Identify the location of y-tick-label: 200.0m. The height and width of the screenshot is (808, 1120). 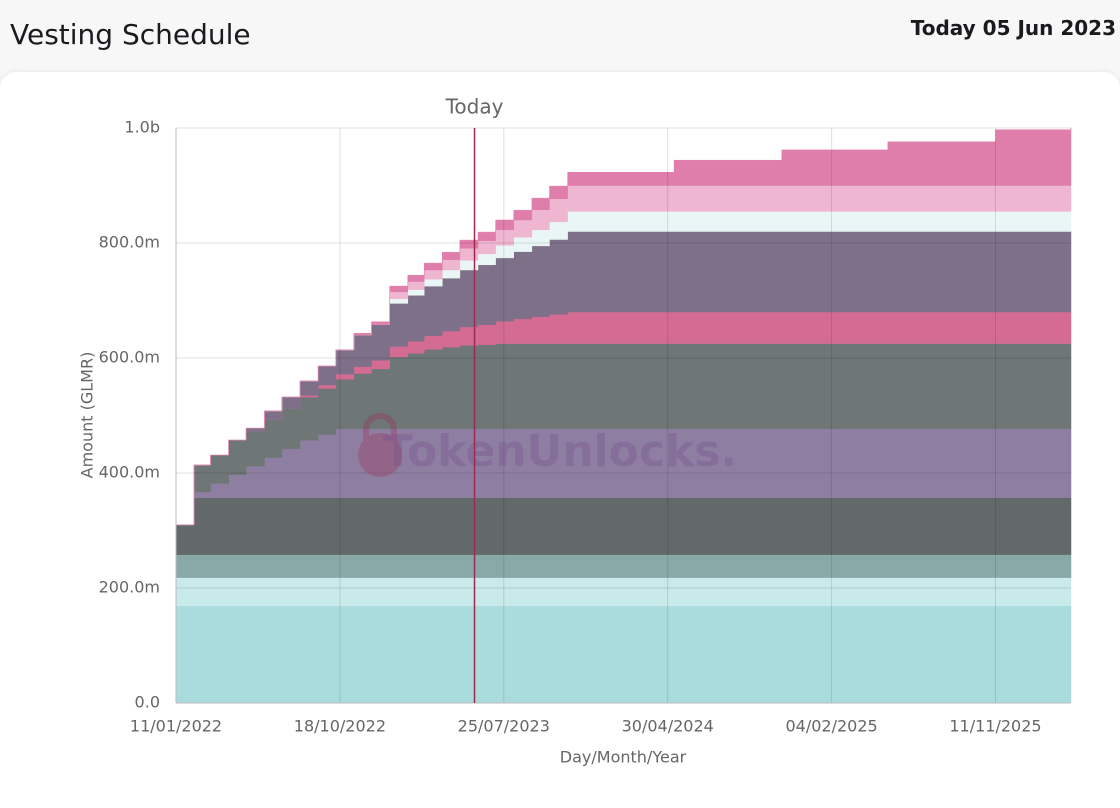
(129, 587).